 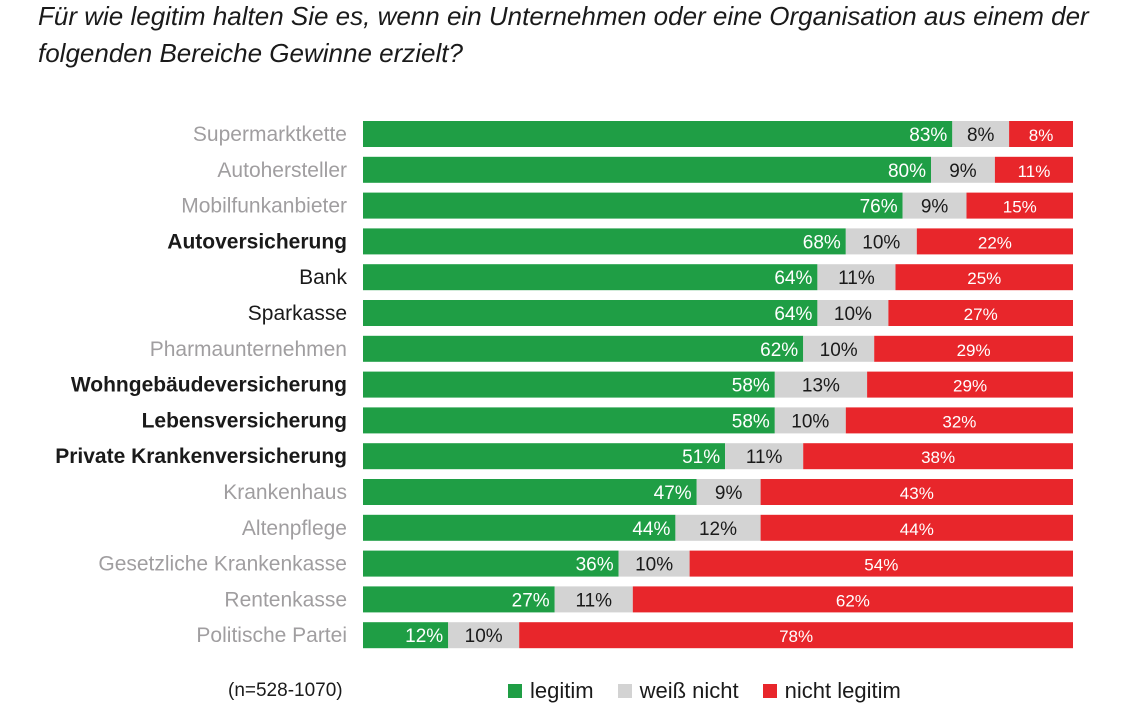 What do you see at coordinates (424, 636) in the screenshot?
I see `data-label-legitim: 12%` at bounding box center [424, 636].